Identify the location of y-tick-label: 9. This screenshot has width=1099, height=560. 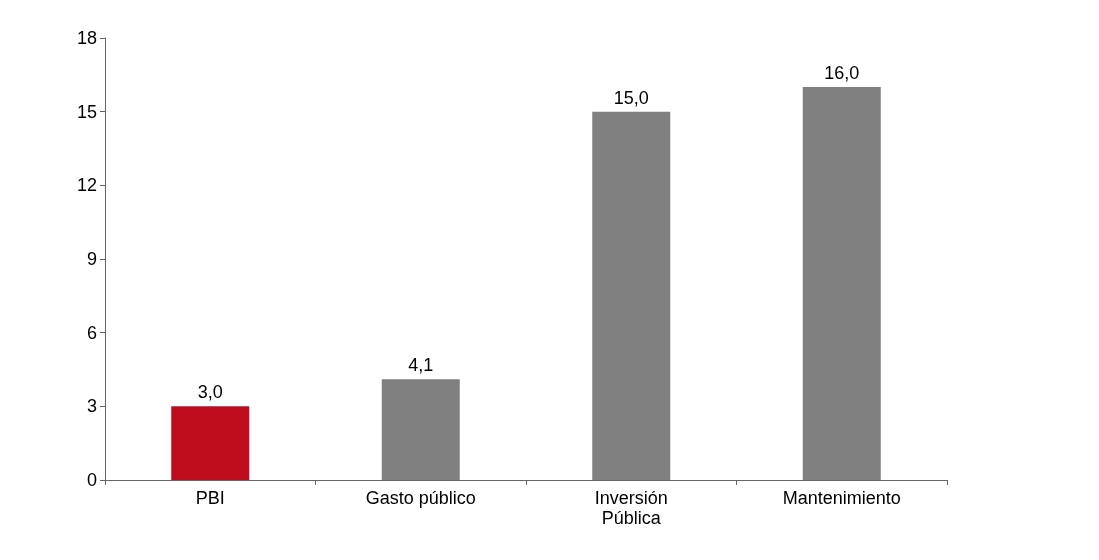
(91, 259).